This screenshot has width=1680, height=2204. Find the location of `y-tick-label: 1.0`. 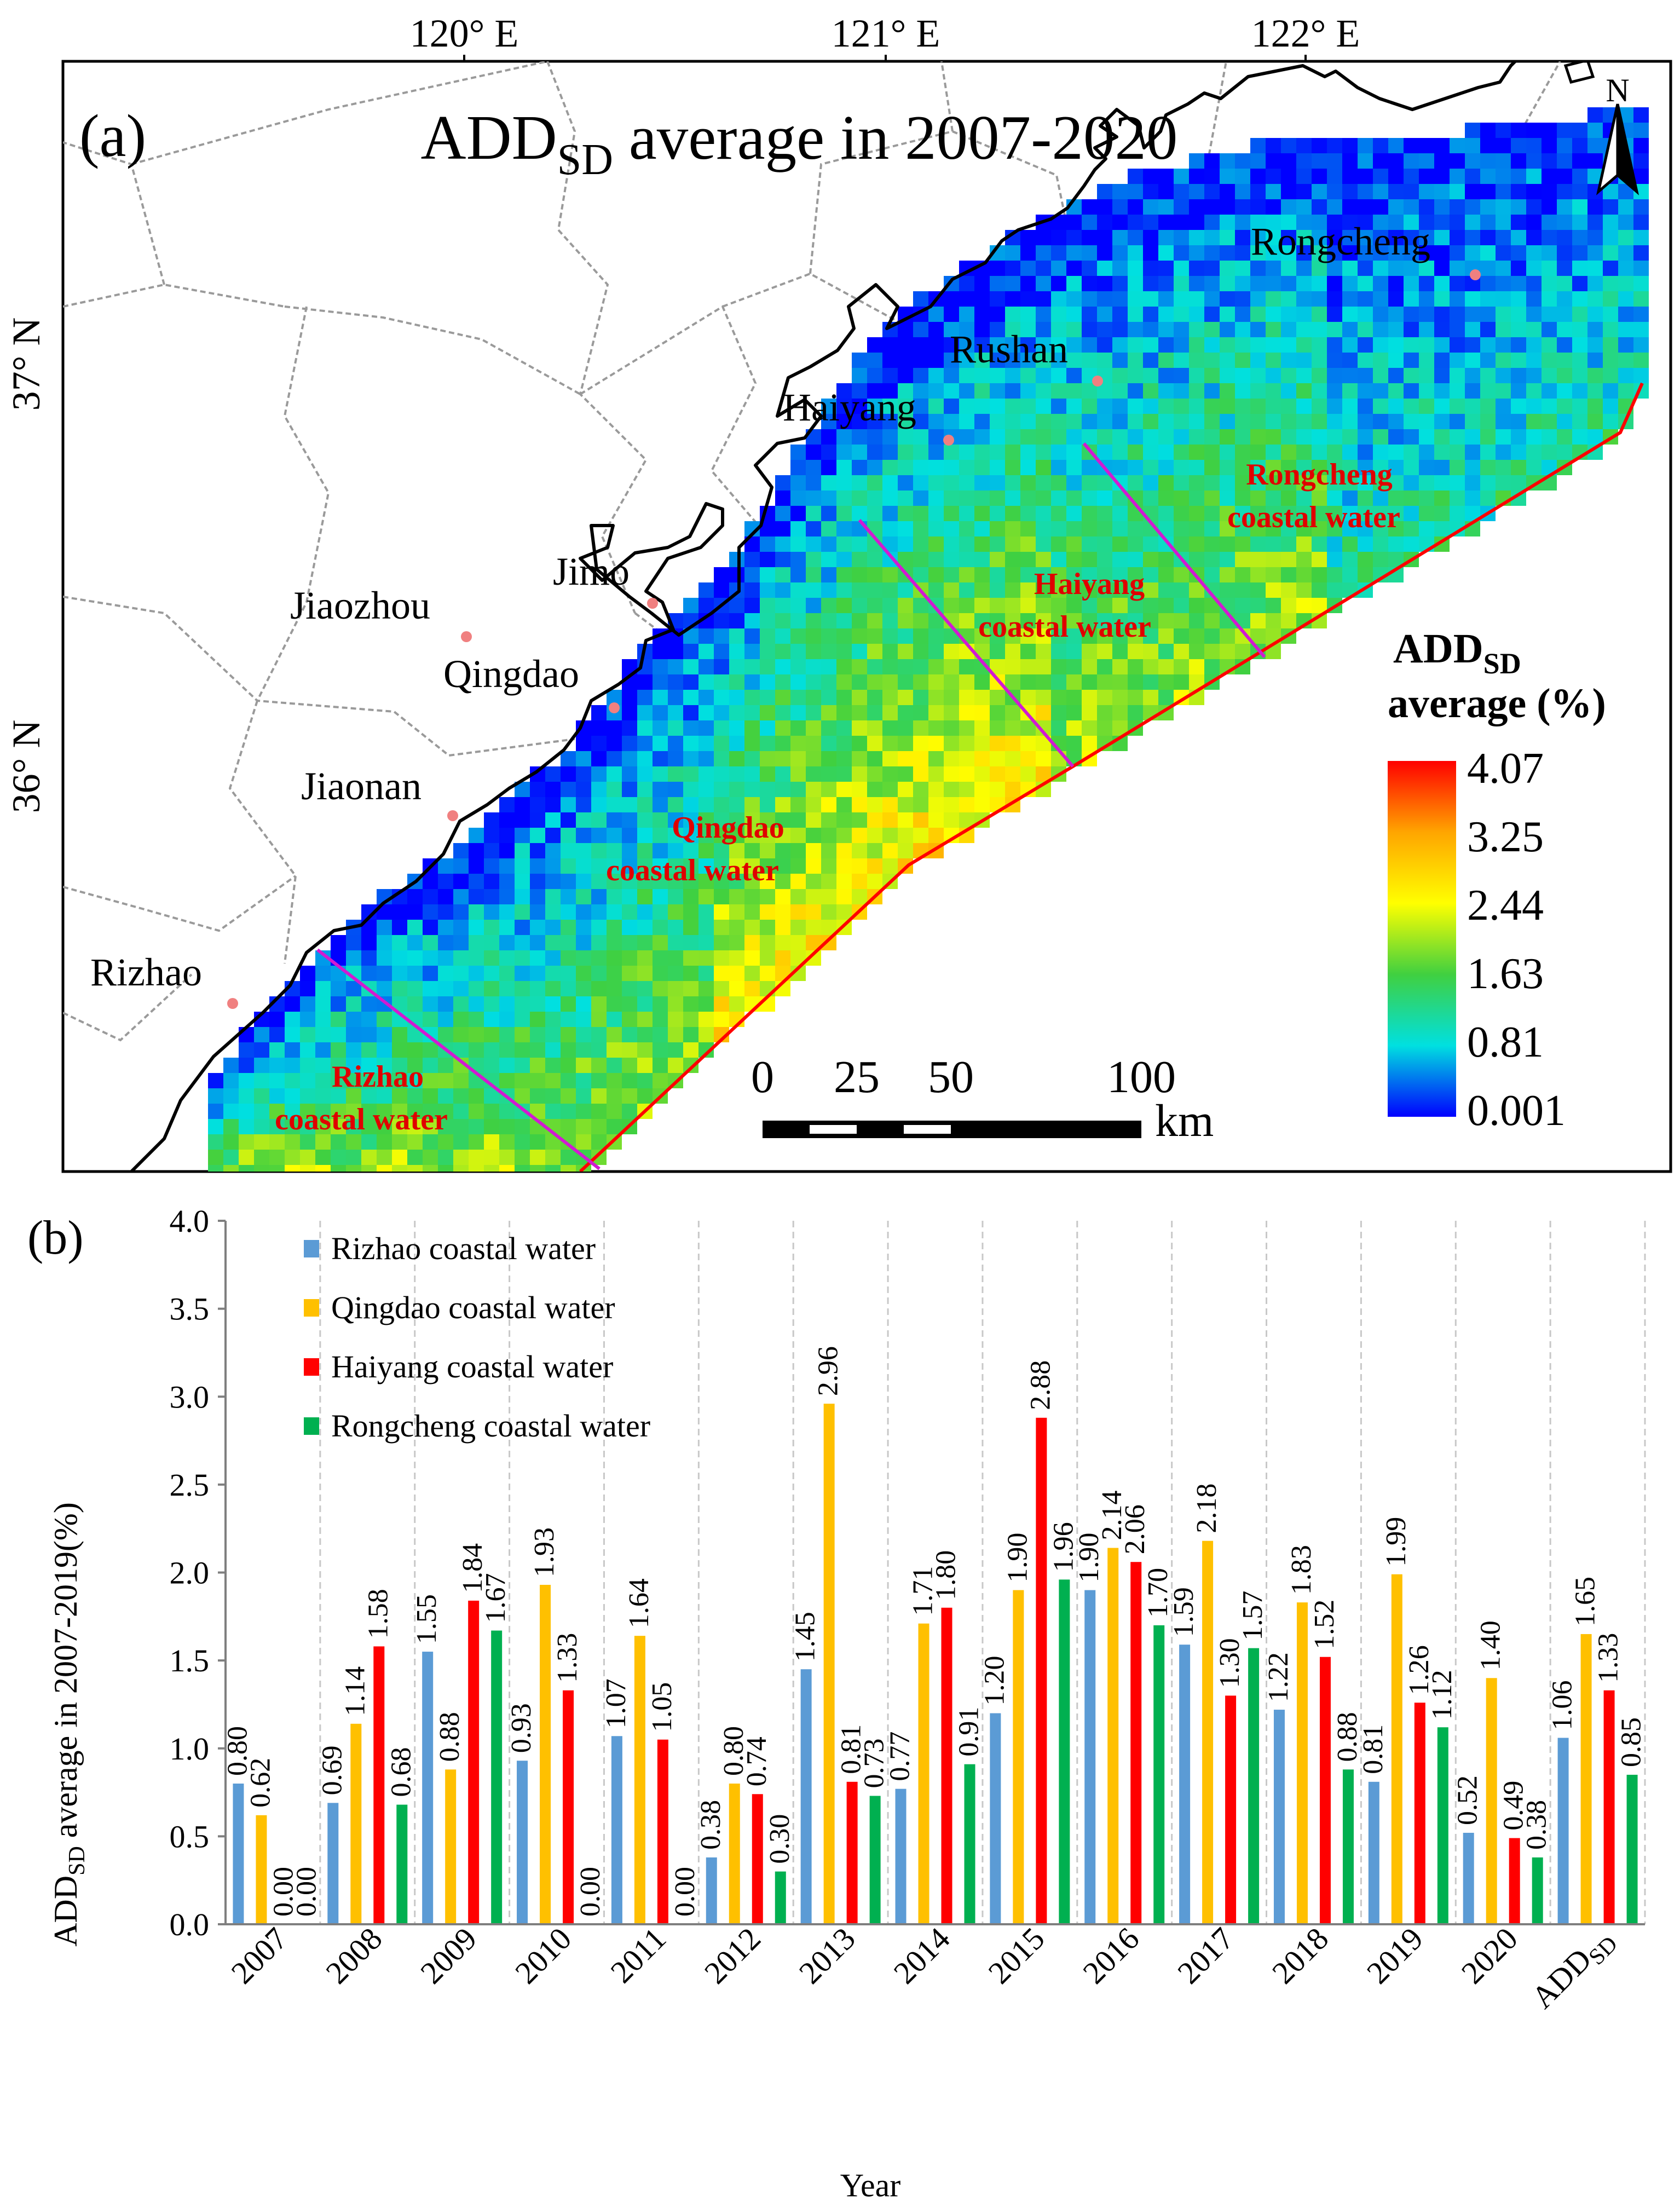

y-tick-label: 1.0 is located at coordinates (190, 1749).